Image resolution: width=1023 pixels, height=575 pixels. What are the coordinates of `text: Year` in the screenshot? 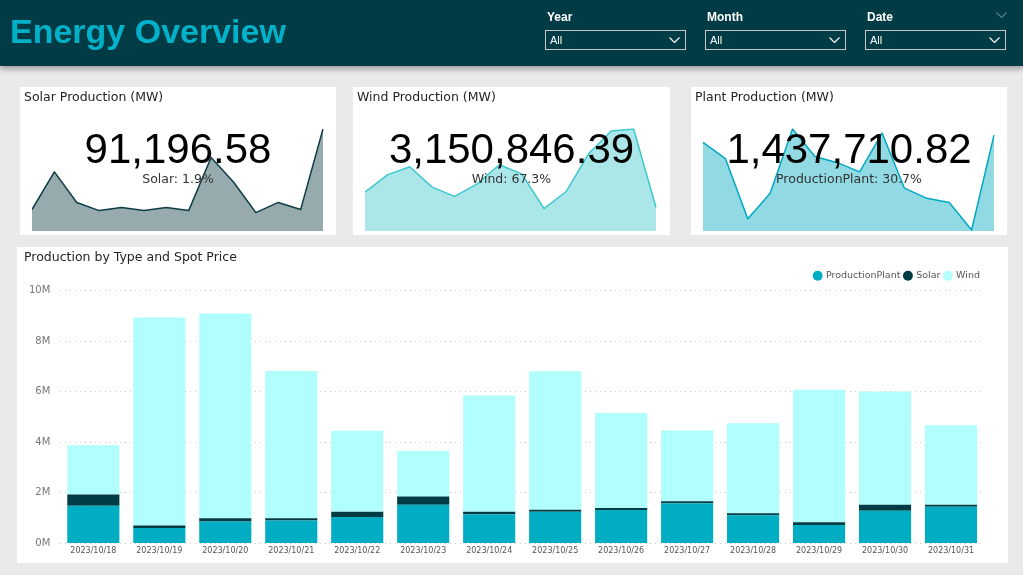 It's located at (560, 17).